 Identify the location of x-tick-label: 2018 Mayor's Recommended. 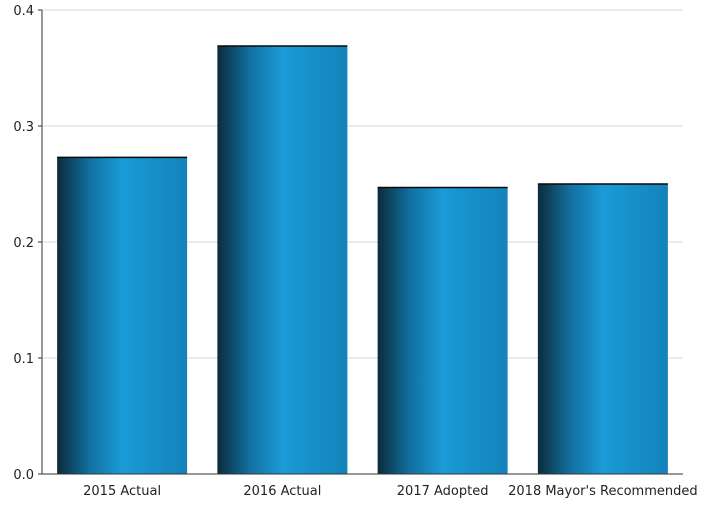
(602, 491).